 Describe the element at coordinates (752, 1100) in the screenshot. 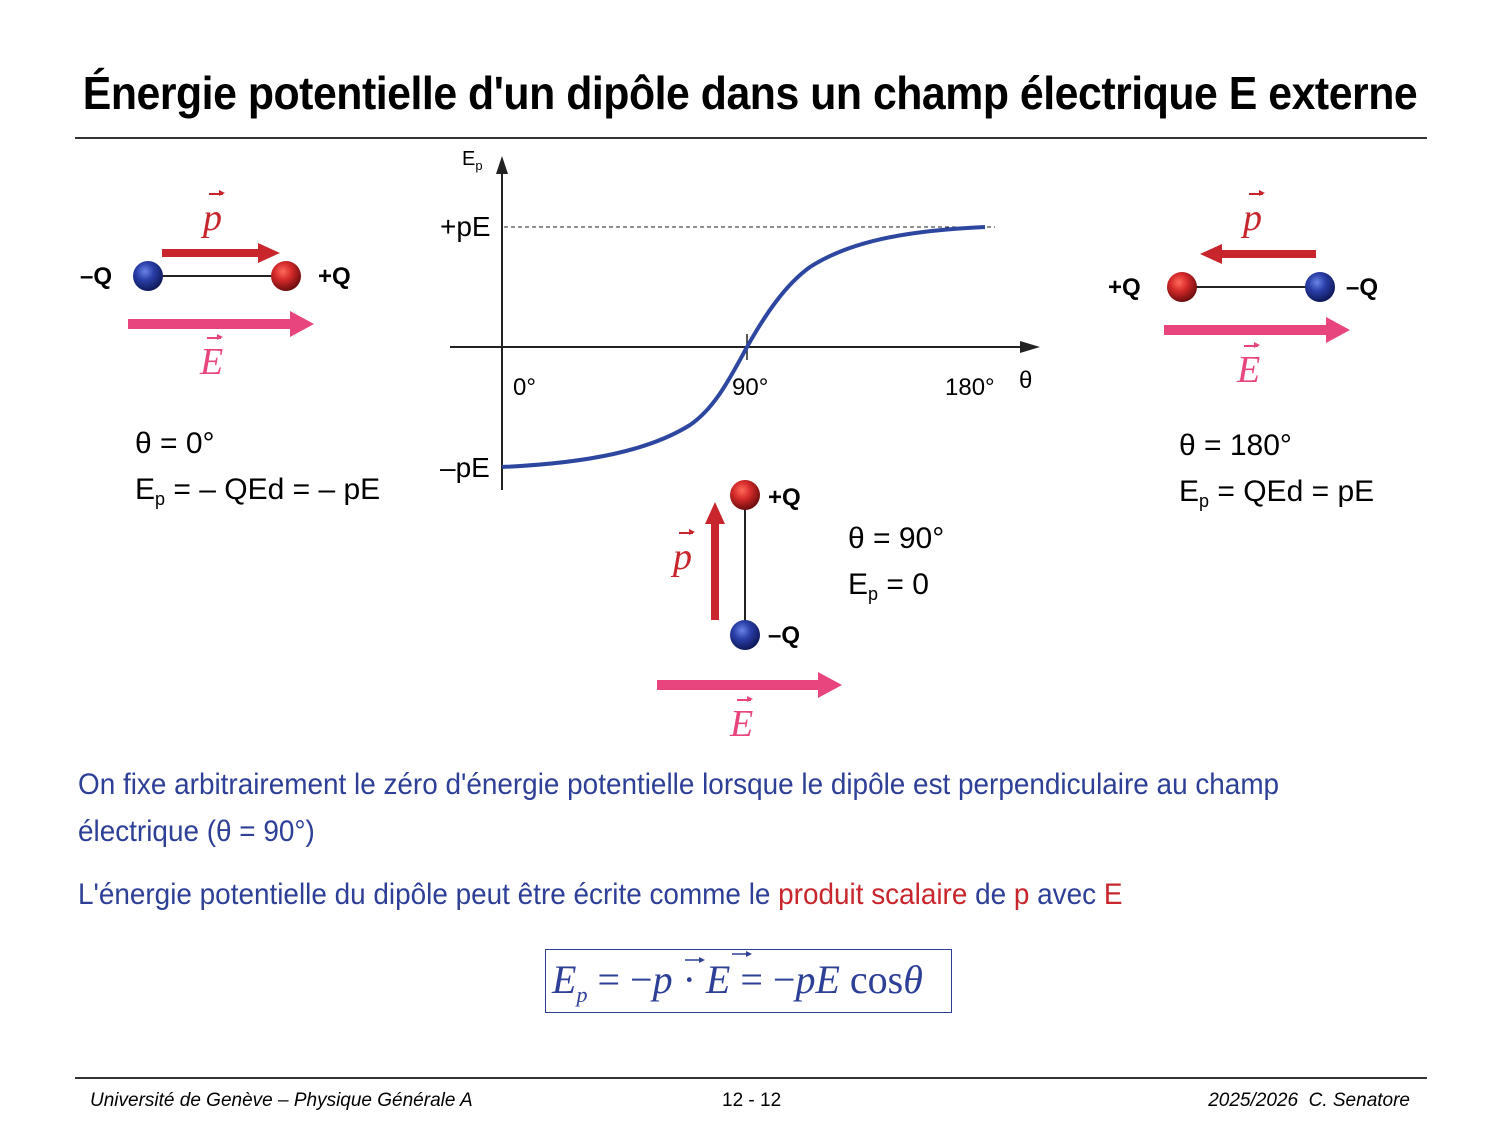

I see `footer-page-number: 12 - 12` at that location.